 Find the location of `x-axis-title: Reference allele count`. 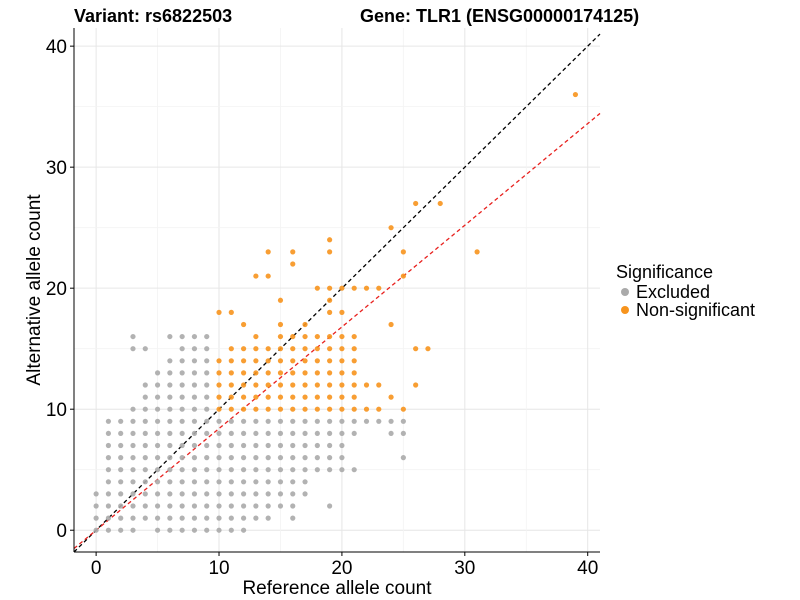

x-axis-title: Reference allele count is located at coordinates (337, 588).